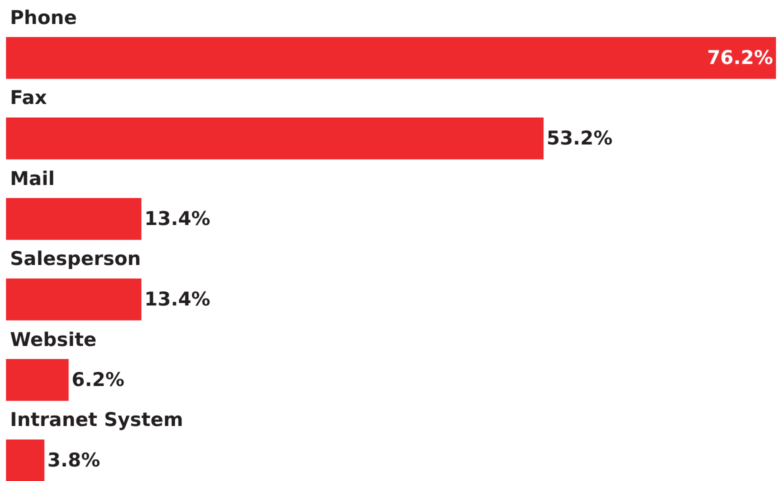 Image resolution: width=780 pixels, height=481 pixels. Describe the element at coordinates (43, 18) in the screenshot. I see `y-tick-label: Phone` at that location.